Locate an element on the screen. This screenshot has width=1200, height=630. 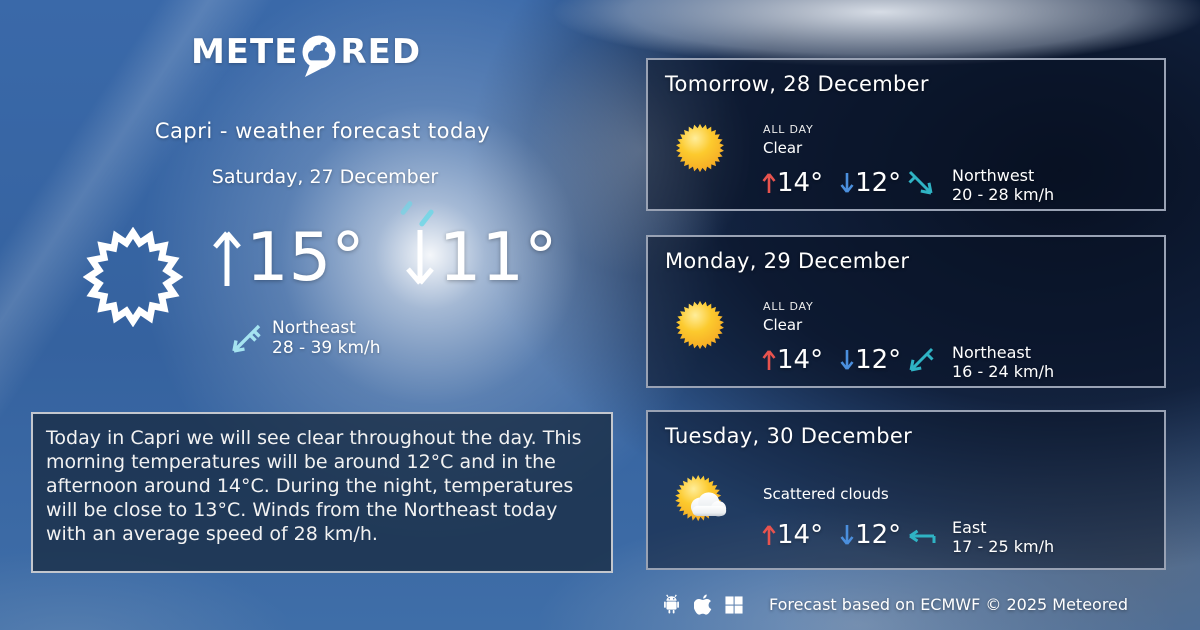
today-wind-speed: 28 - 39 km/h is located at coordinates (326, 348).